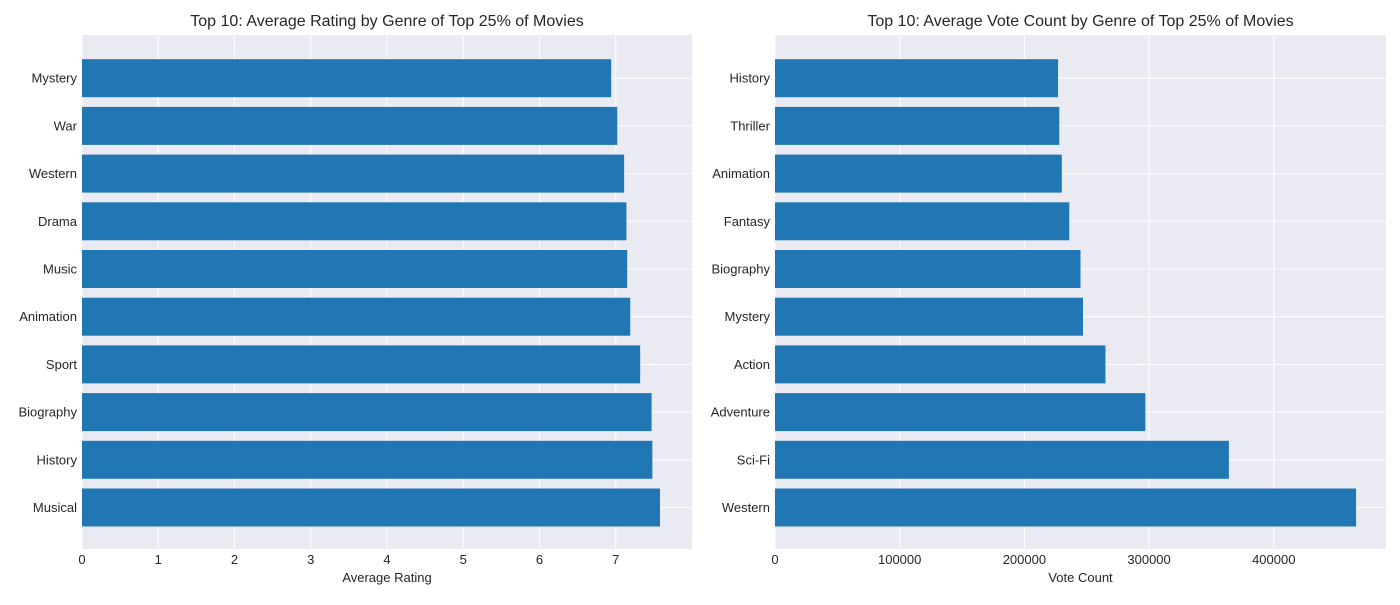 The width and height of the screenshot is (1400, 605). Describe the element at coordinates (355, 269) in the screenshot. I see `bar-music` at that location.